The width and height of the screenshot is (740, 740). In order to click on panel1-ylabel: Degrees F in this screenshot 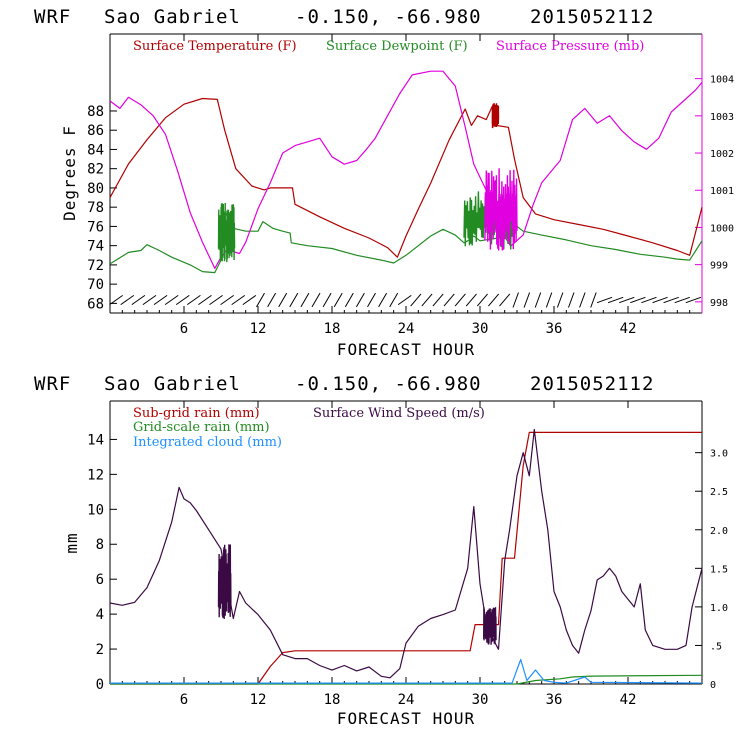, I will do `click(69, 173)`.